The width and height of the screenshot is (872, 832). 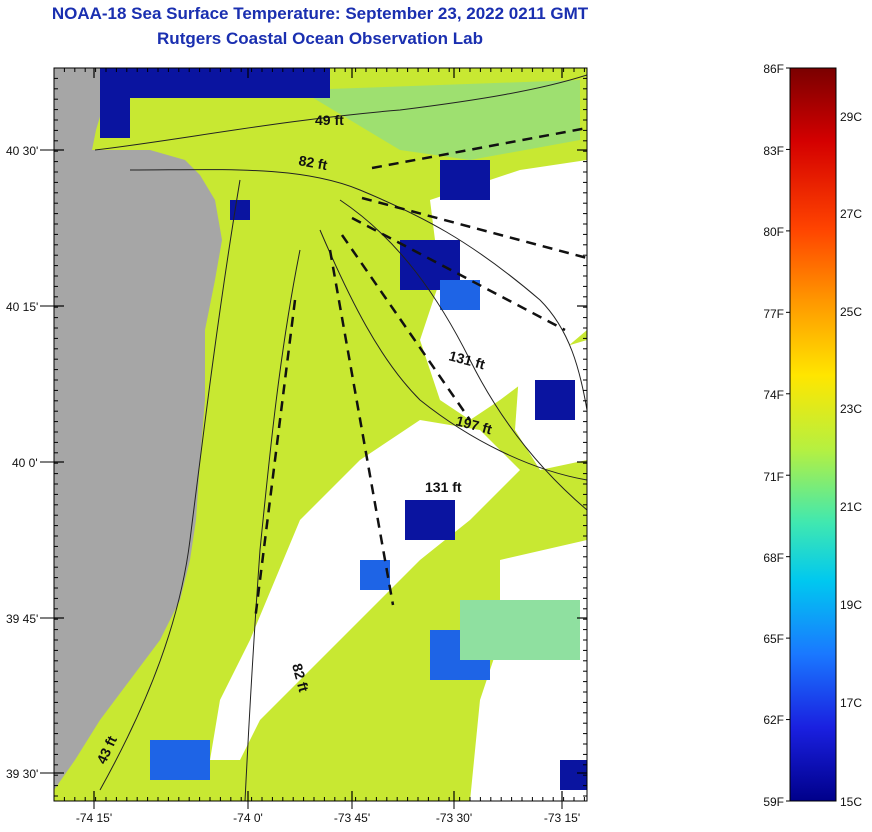 What do you see at coordinates (813, 434) in the screenshot?
I see `temperature-colorbar` at bounding box center [813, 434].